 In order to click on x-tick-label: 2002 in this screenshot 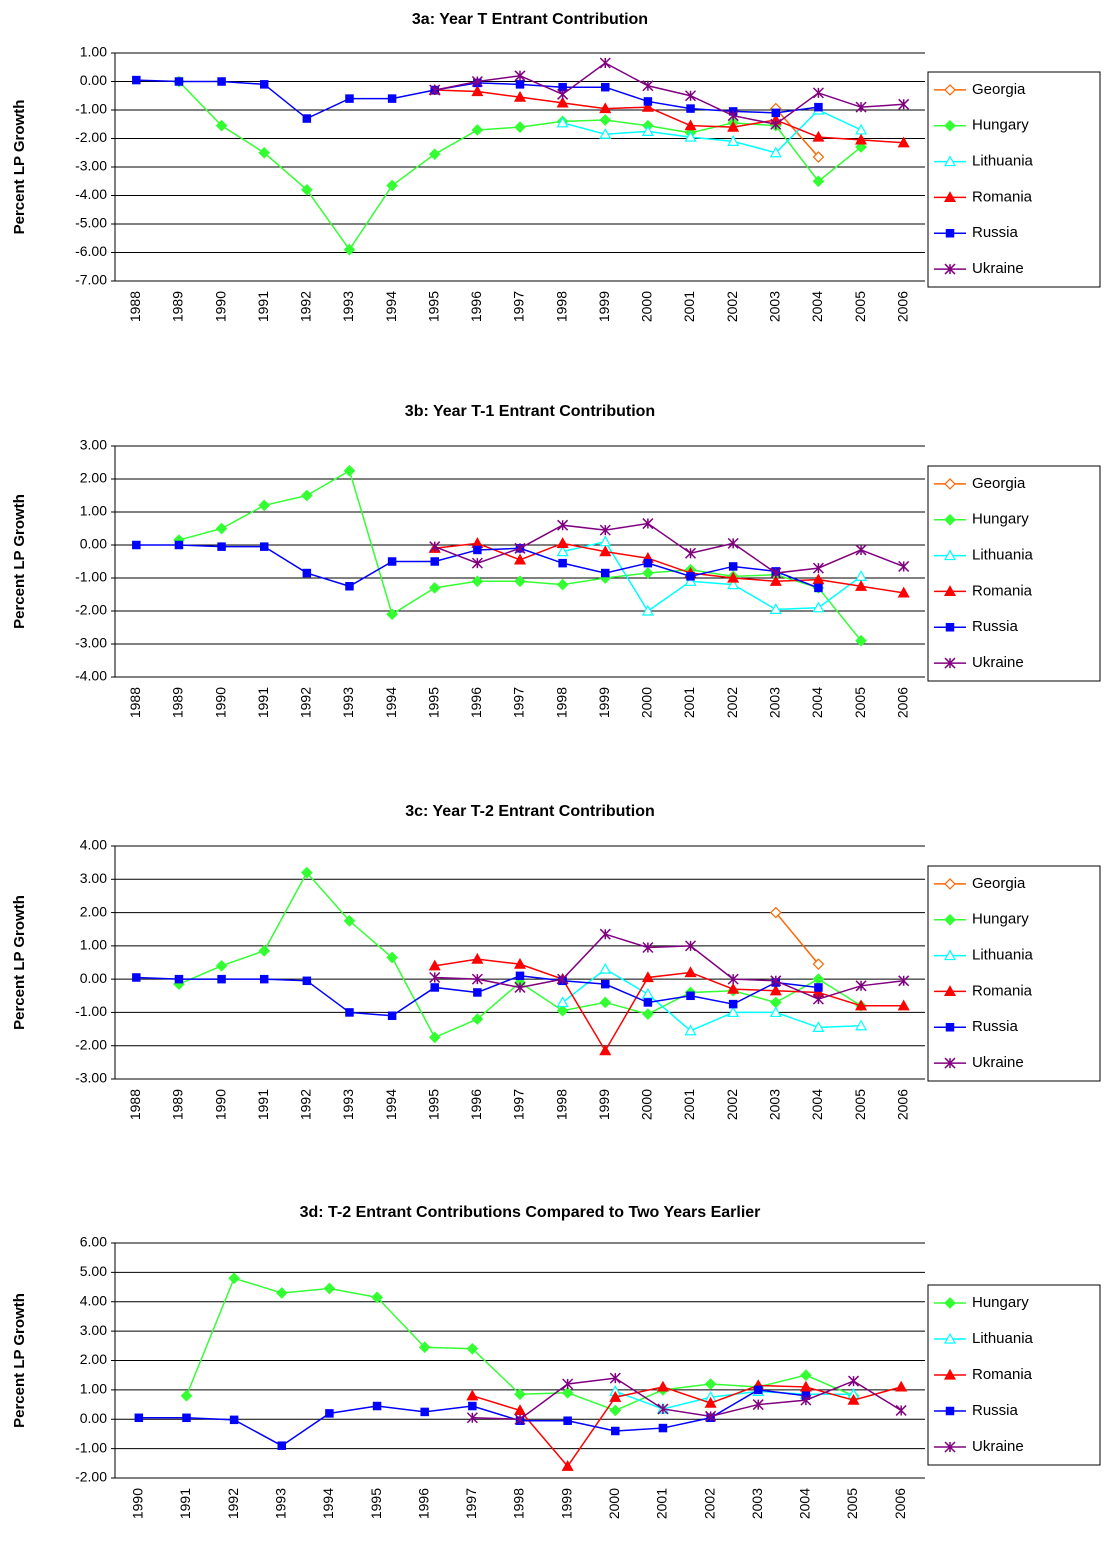, I will do `click(732, 1104)`.